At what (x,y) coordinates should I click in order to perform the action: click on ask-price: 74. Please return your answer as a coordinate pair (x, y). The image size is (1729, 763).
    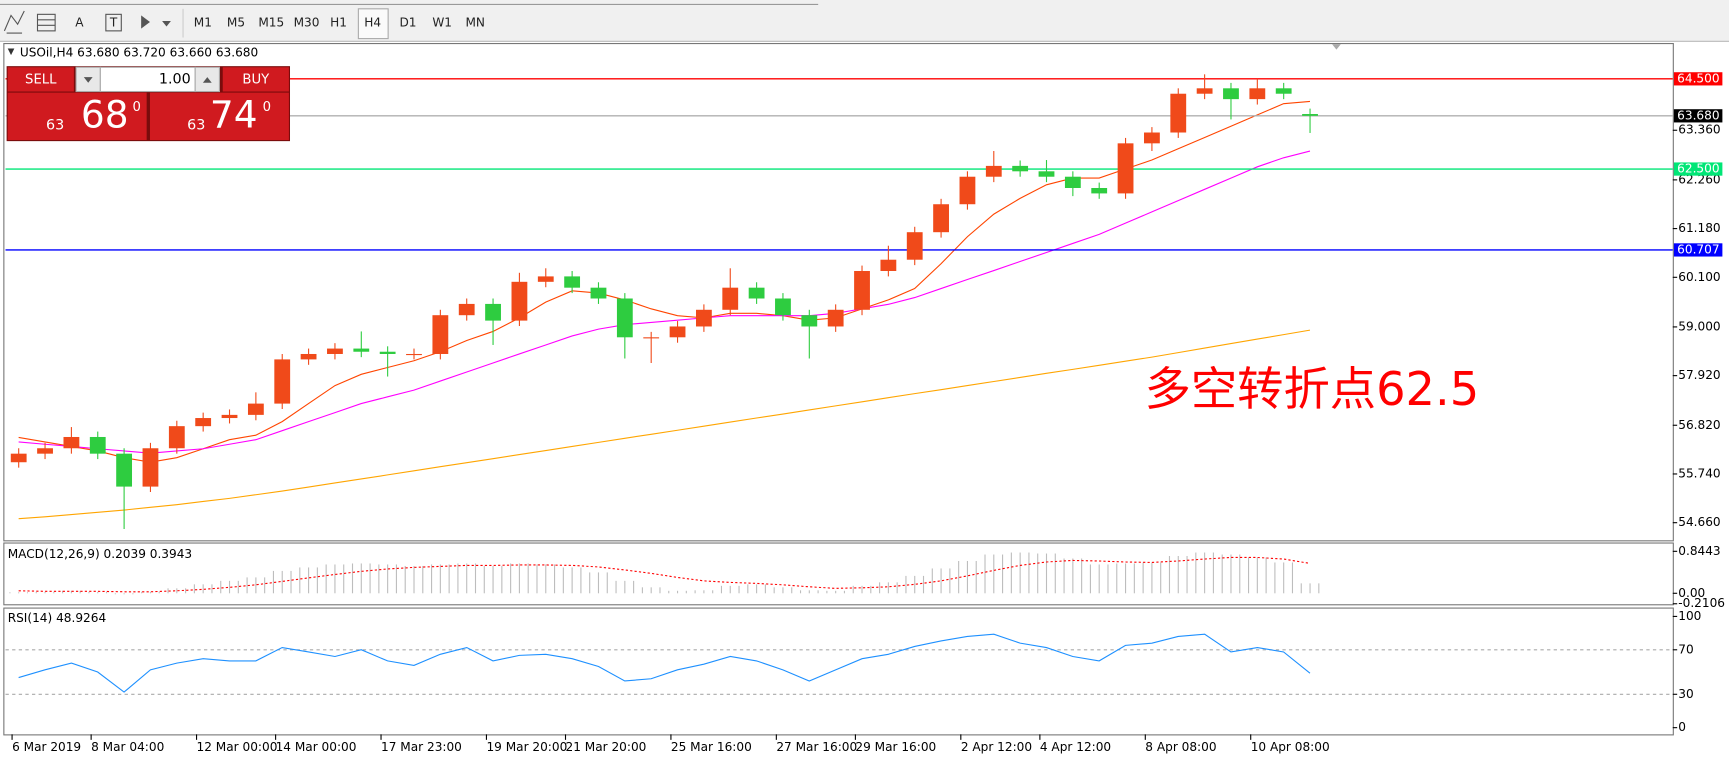
    Looking at the image, I should click on (234, 114).